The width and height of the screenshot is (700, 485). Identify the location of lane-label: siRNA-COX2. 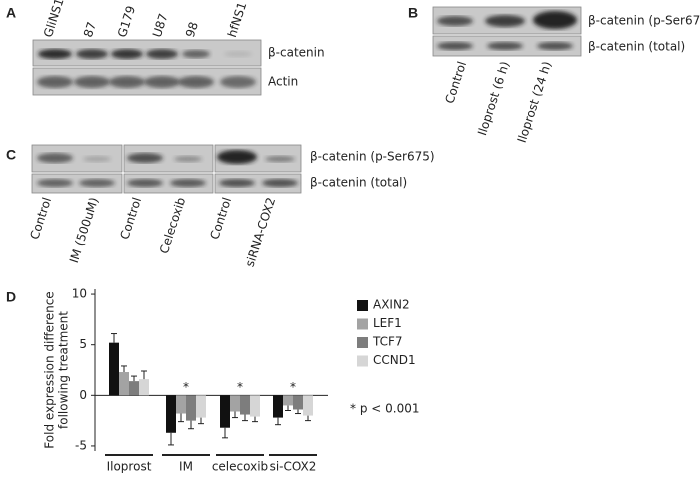
(261, 232).